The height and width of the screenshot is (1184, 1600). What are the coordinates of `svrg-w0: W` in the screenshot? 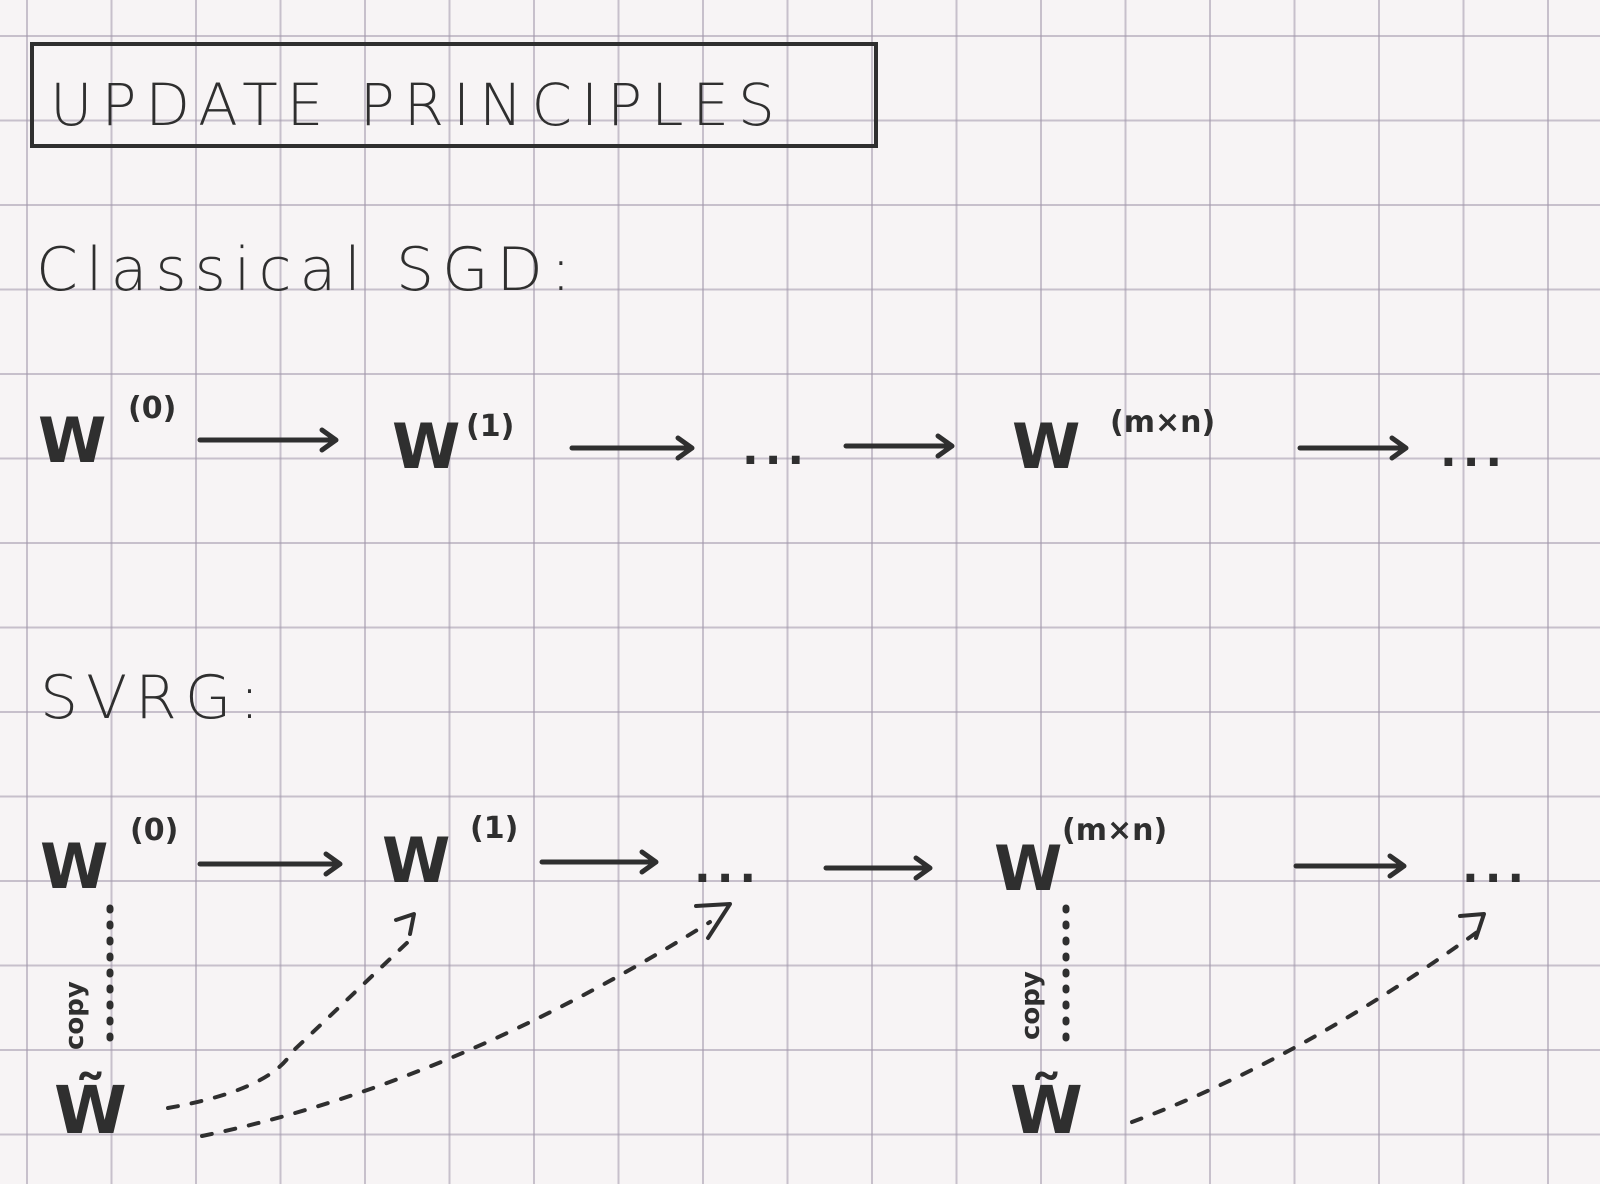 It's located at (74, 866).